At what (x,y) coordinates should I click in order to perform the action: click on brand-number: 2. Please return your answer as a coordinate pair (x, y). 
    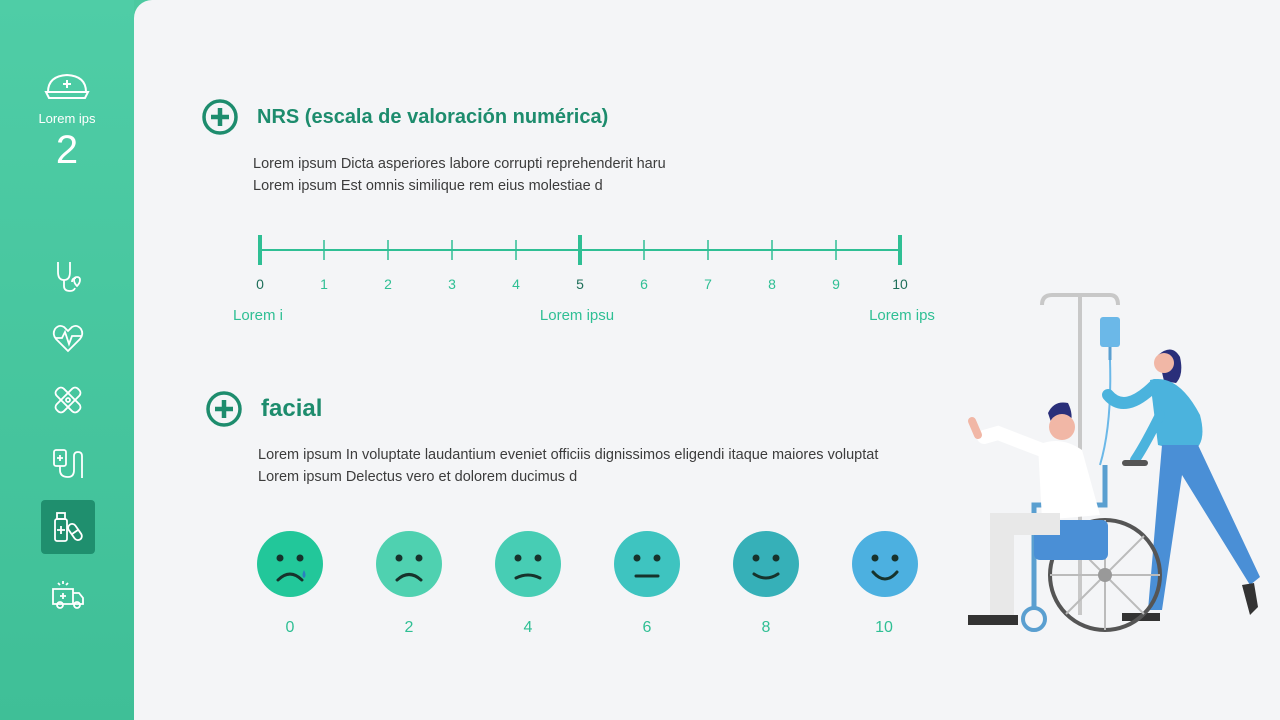
    Looking at the image, I should click on (67, 150).